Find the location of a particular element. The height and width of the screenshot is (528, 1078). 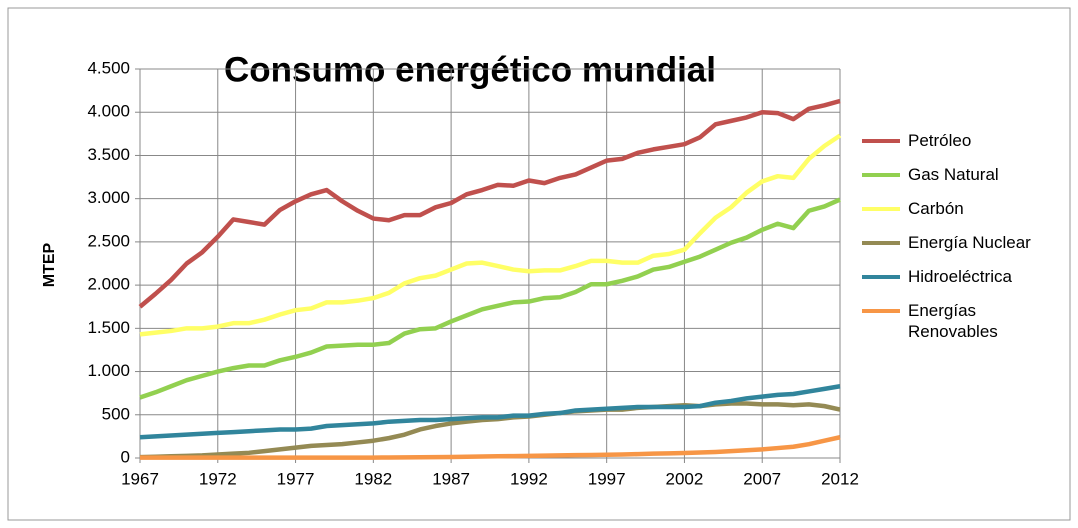

legend-item: Energías Renovables is located at coordinates (930, 321).